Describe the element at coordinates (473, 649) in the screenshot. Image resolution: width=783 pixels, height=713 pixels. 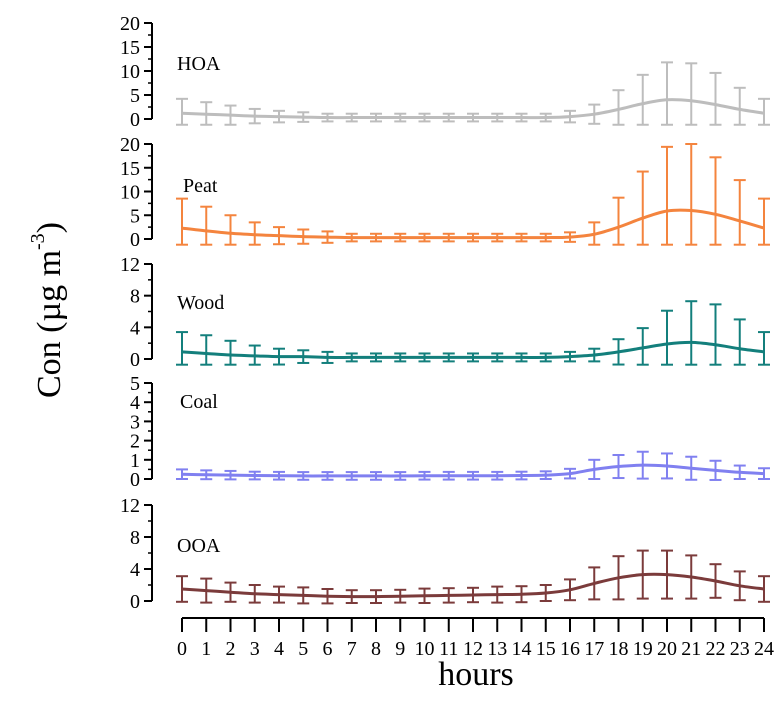
I see `x-tick-label: 12` at that location.